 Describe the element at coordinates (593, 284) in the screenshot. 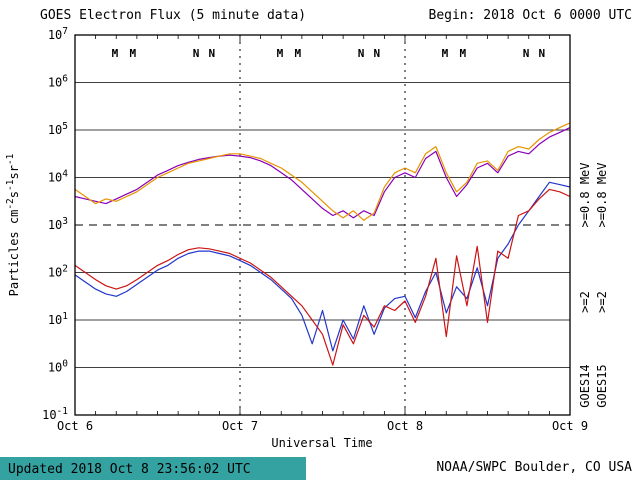

I see `legend: >=0.8 MeV >=2 GOES14 >=0.8 MeV >=2 GOES15` at that location.